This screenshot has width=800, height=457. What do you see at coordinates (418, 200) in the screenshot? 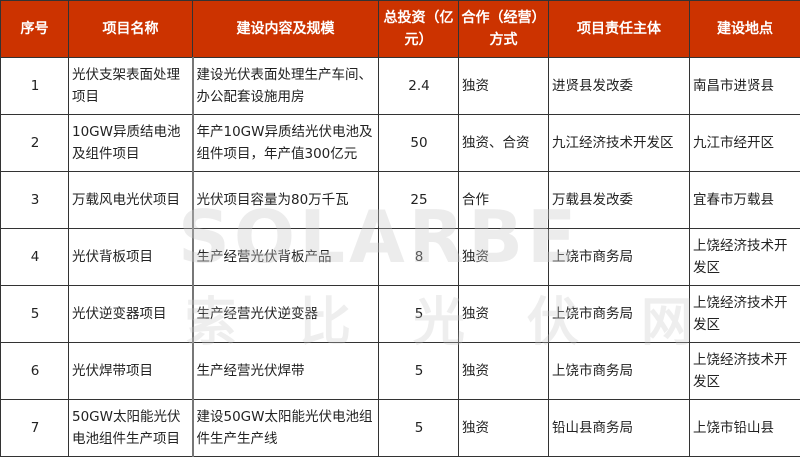
I see `cell-investment: 25` at bounding box center [418, 200].